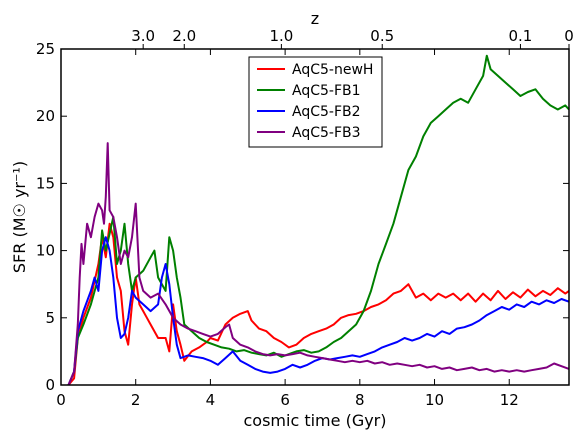 Image resolution: width=584 pixels, height=438 pixels. What do you see at coordinates (332, 70) in the screenshot?
I see `legend-label: AqC5-newH` at bounding box center [332, 70].